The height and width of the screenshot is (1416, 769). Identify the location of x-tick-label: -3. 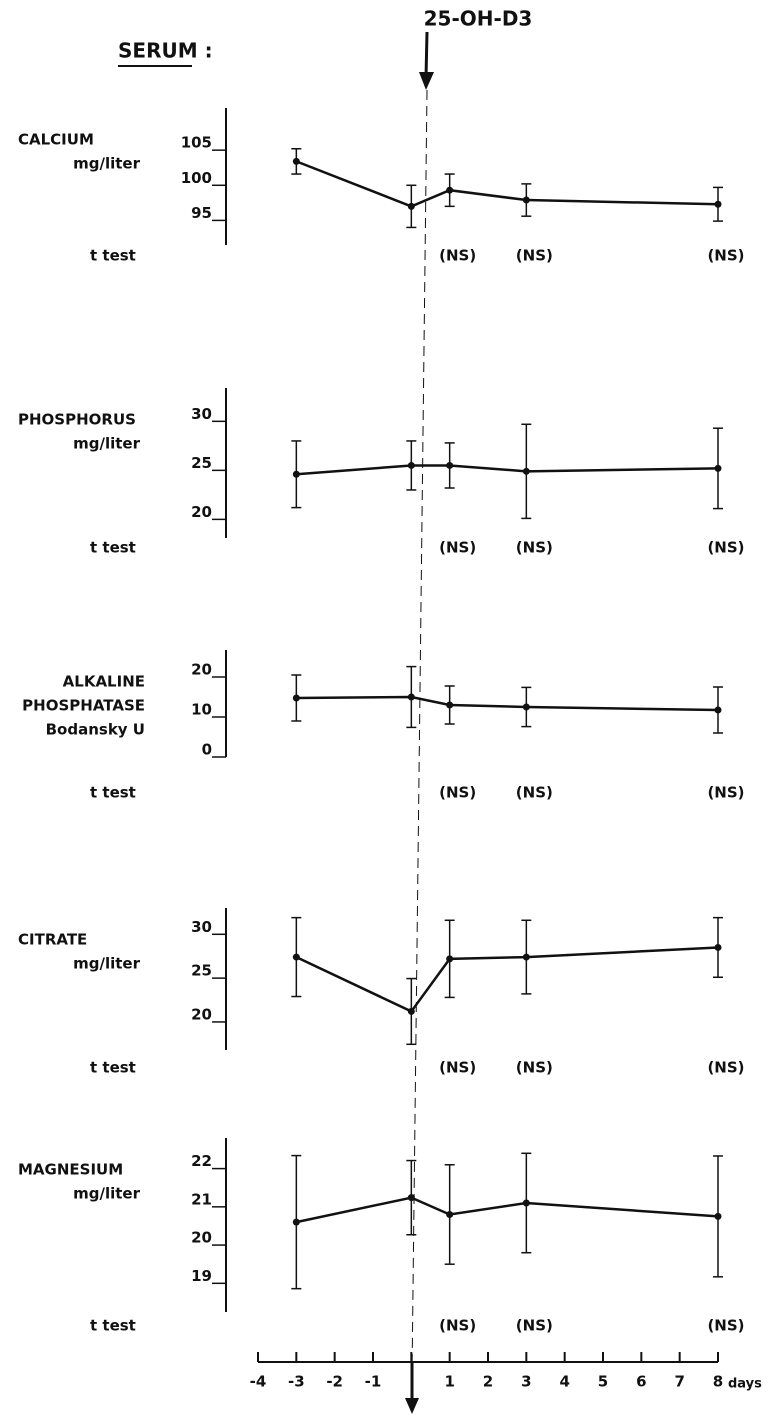
(296, 1382).